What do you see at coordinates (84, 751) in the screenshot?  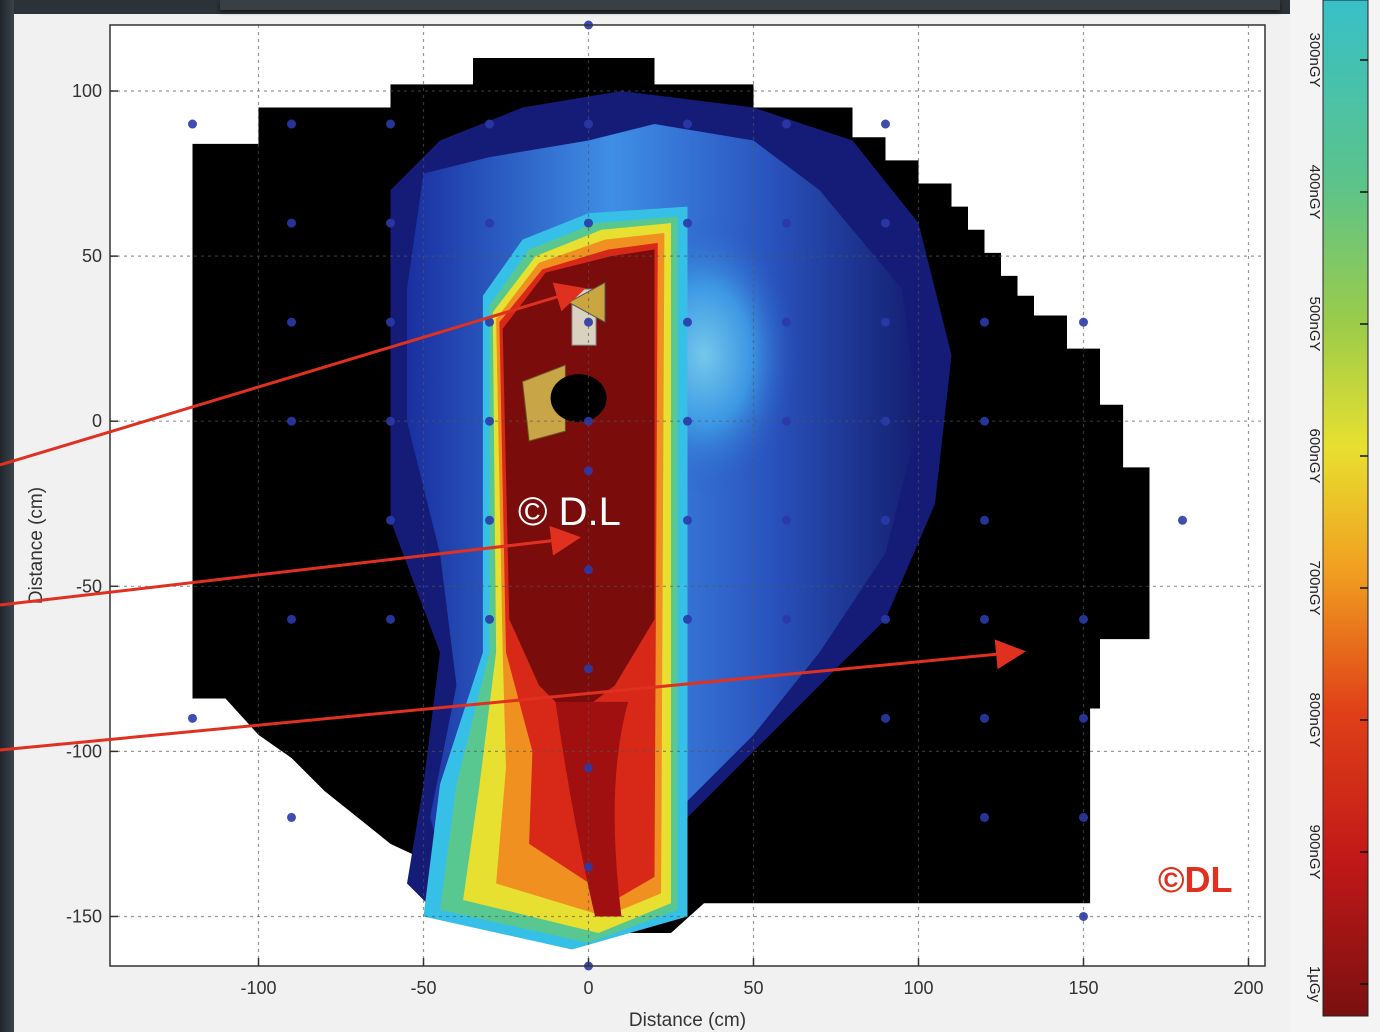 I see `y-tick-label: -100` at bounding box center [84, 751].